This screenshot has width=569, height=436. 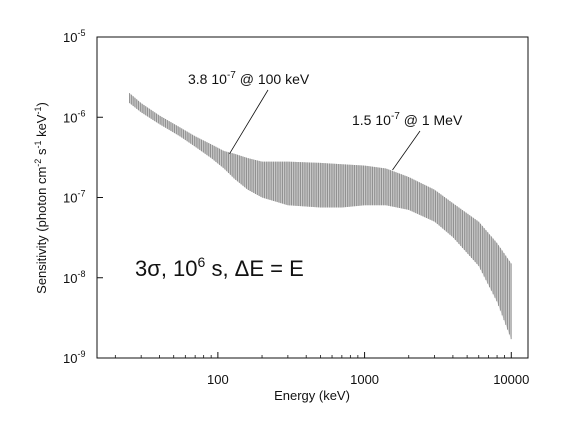 What do you see at coordinates (511, 379) in the screenshot?
I see `x-tick-label: 10000` at bounding box center [511, 379].